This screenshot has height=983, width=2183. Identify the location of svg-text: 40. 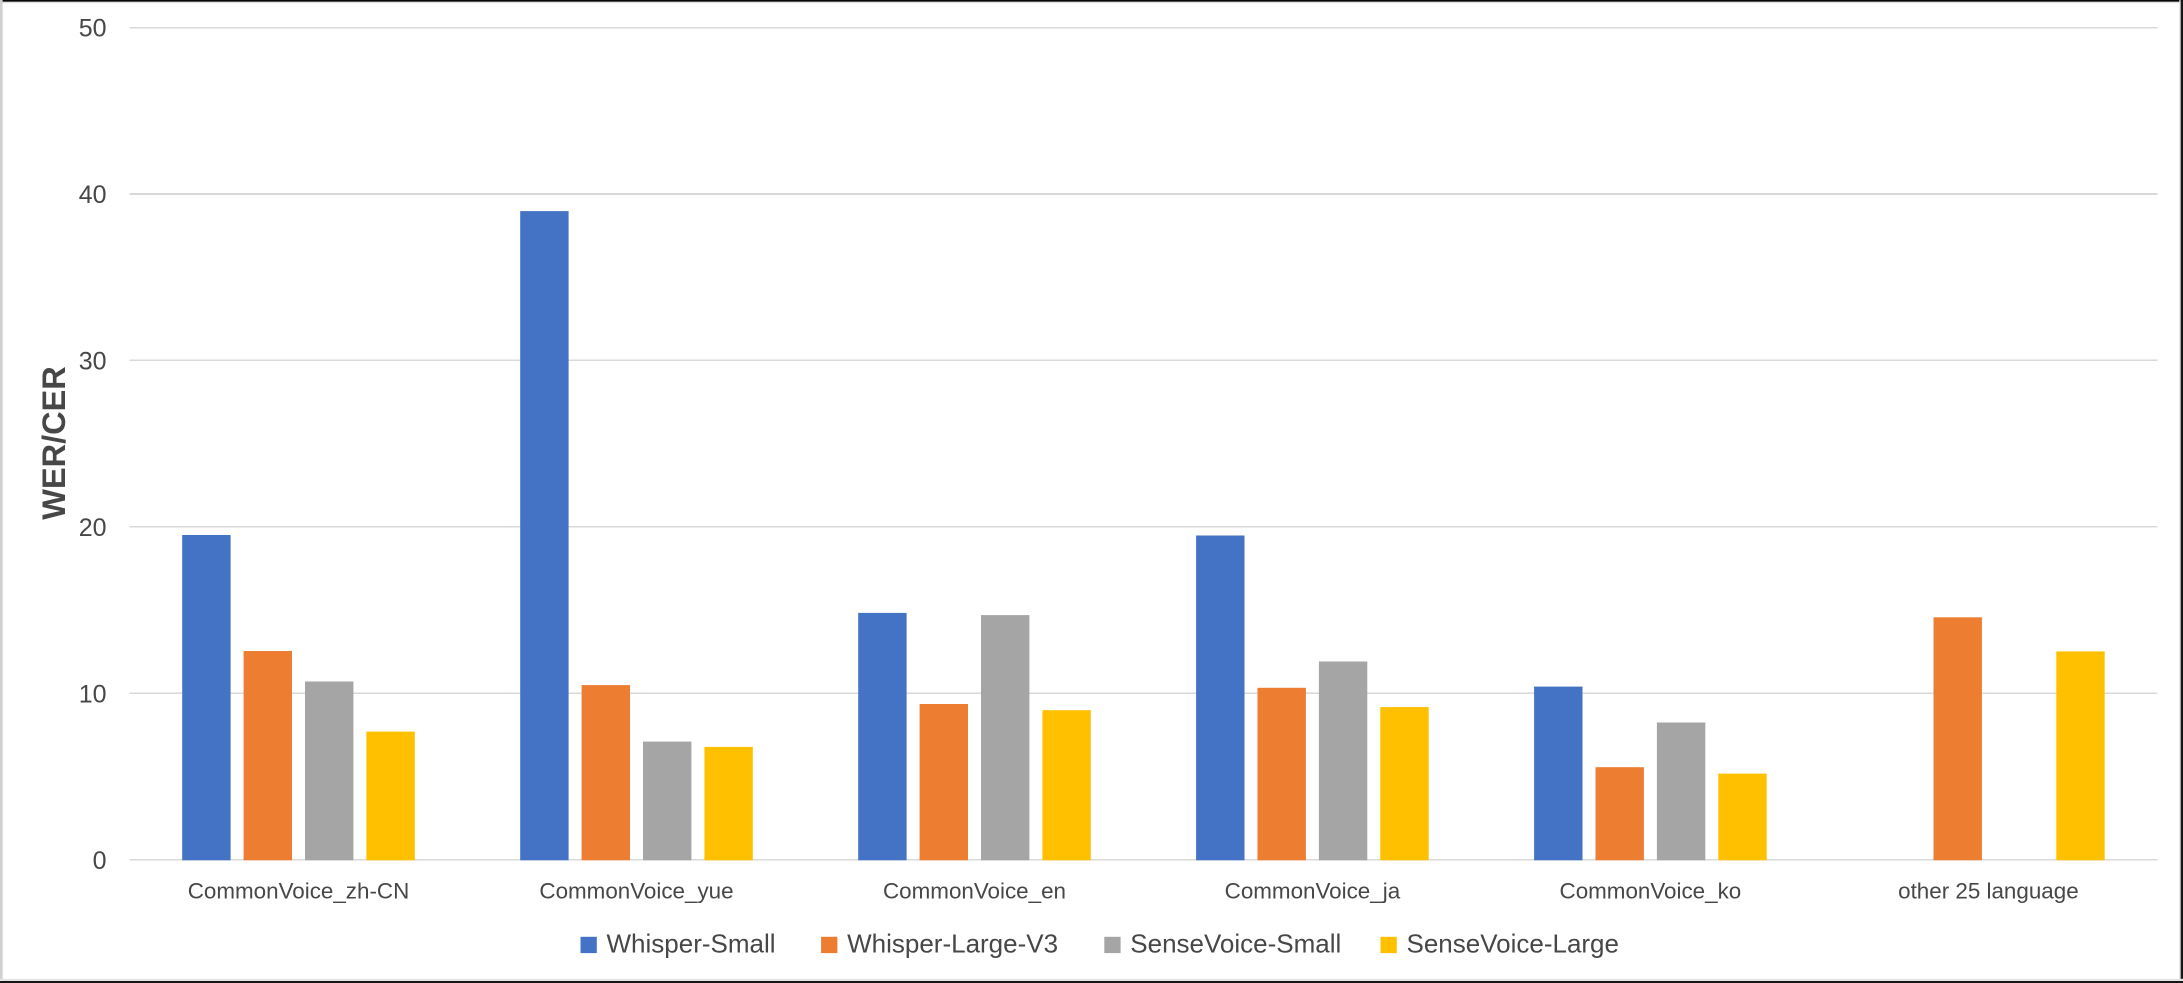
(93, 195).